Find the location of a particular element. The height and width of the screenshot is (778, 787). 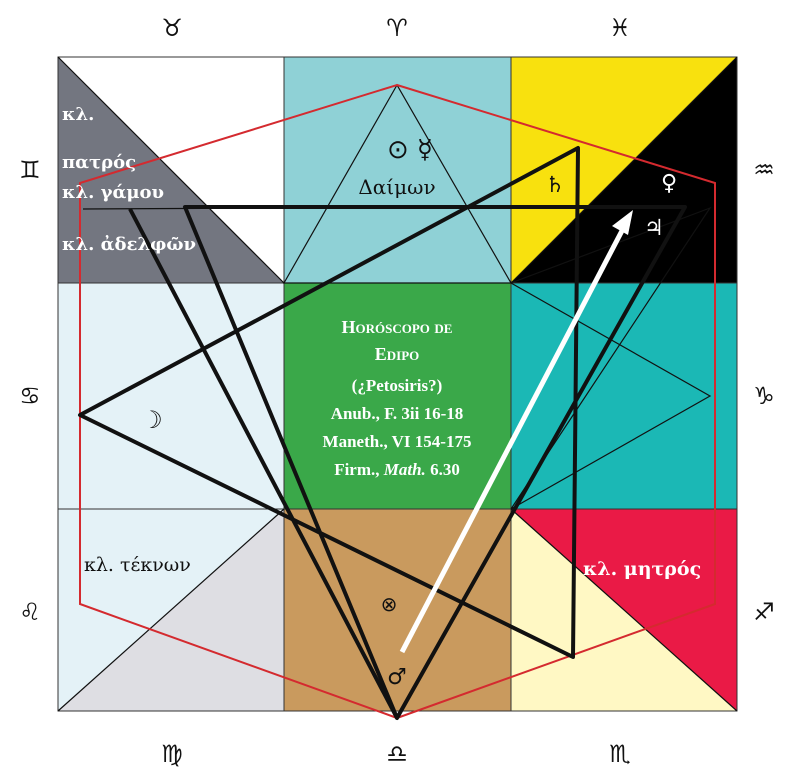

aries-icon: ♈ is located at coordinates (397, 28).